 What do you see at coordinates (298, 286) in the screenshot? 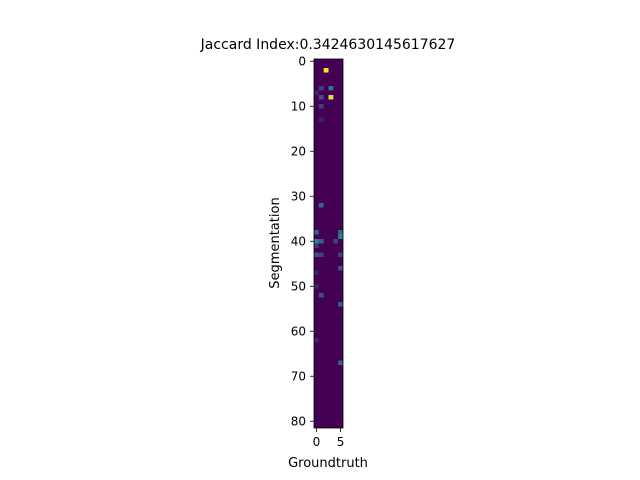
I see `y-tick-label: 50` at bounding box center [298, 286].